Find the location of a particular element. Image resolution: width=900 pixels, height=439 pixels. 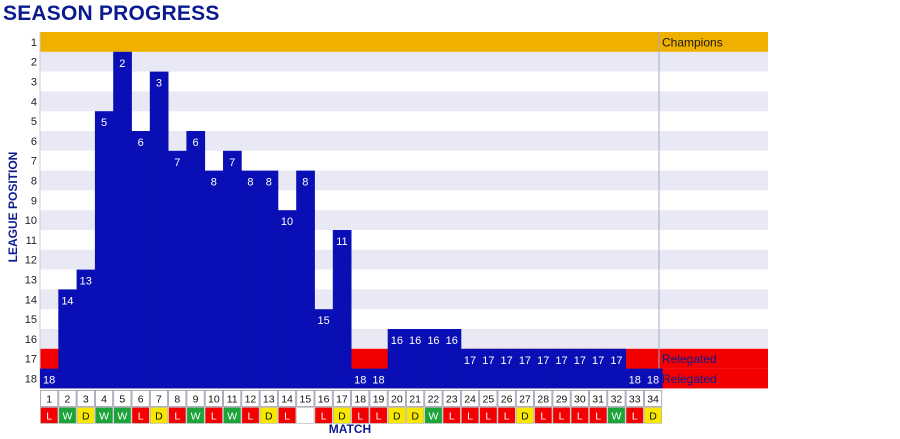

y-tick-label: 13 is located at coordinates (31, 281).